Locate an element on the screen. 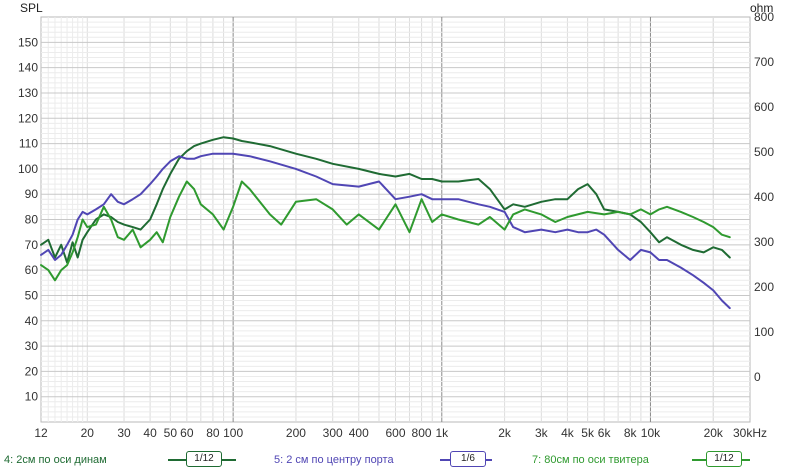  smoothing-label-series-7: 1/12 is located at coordinates (724, 458).